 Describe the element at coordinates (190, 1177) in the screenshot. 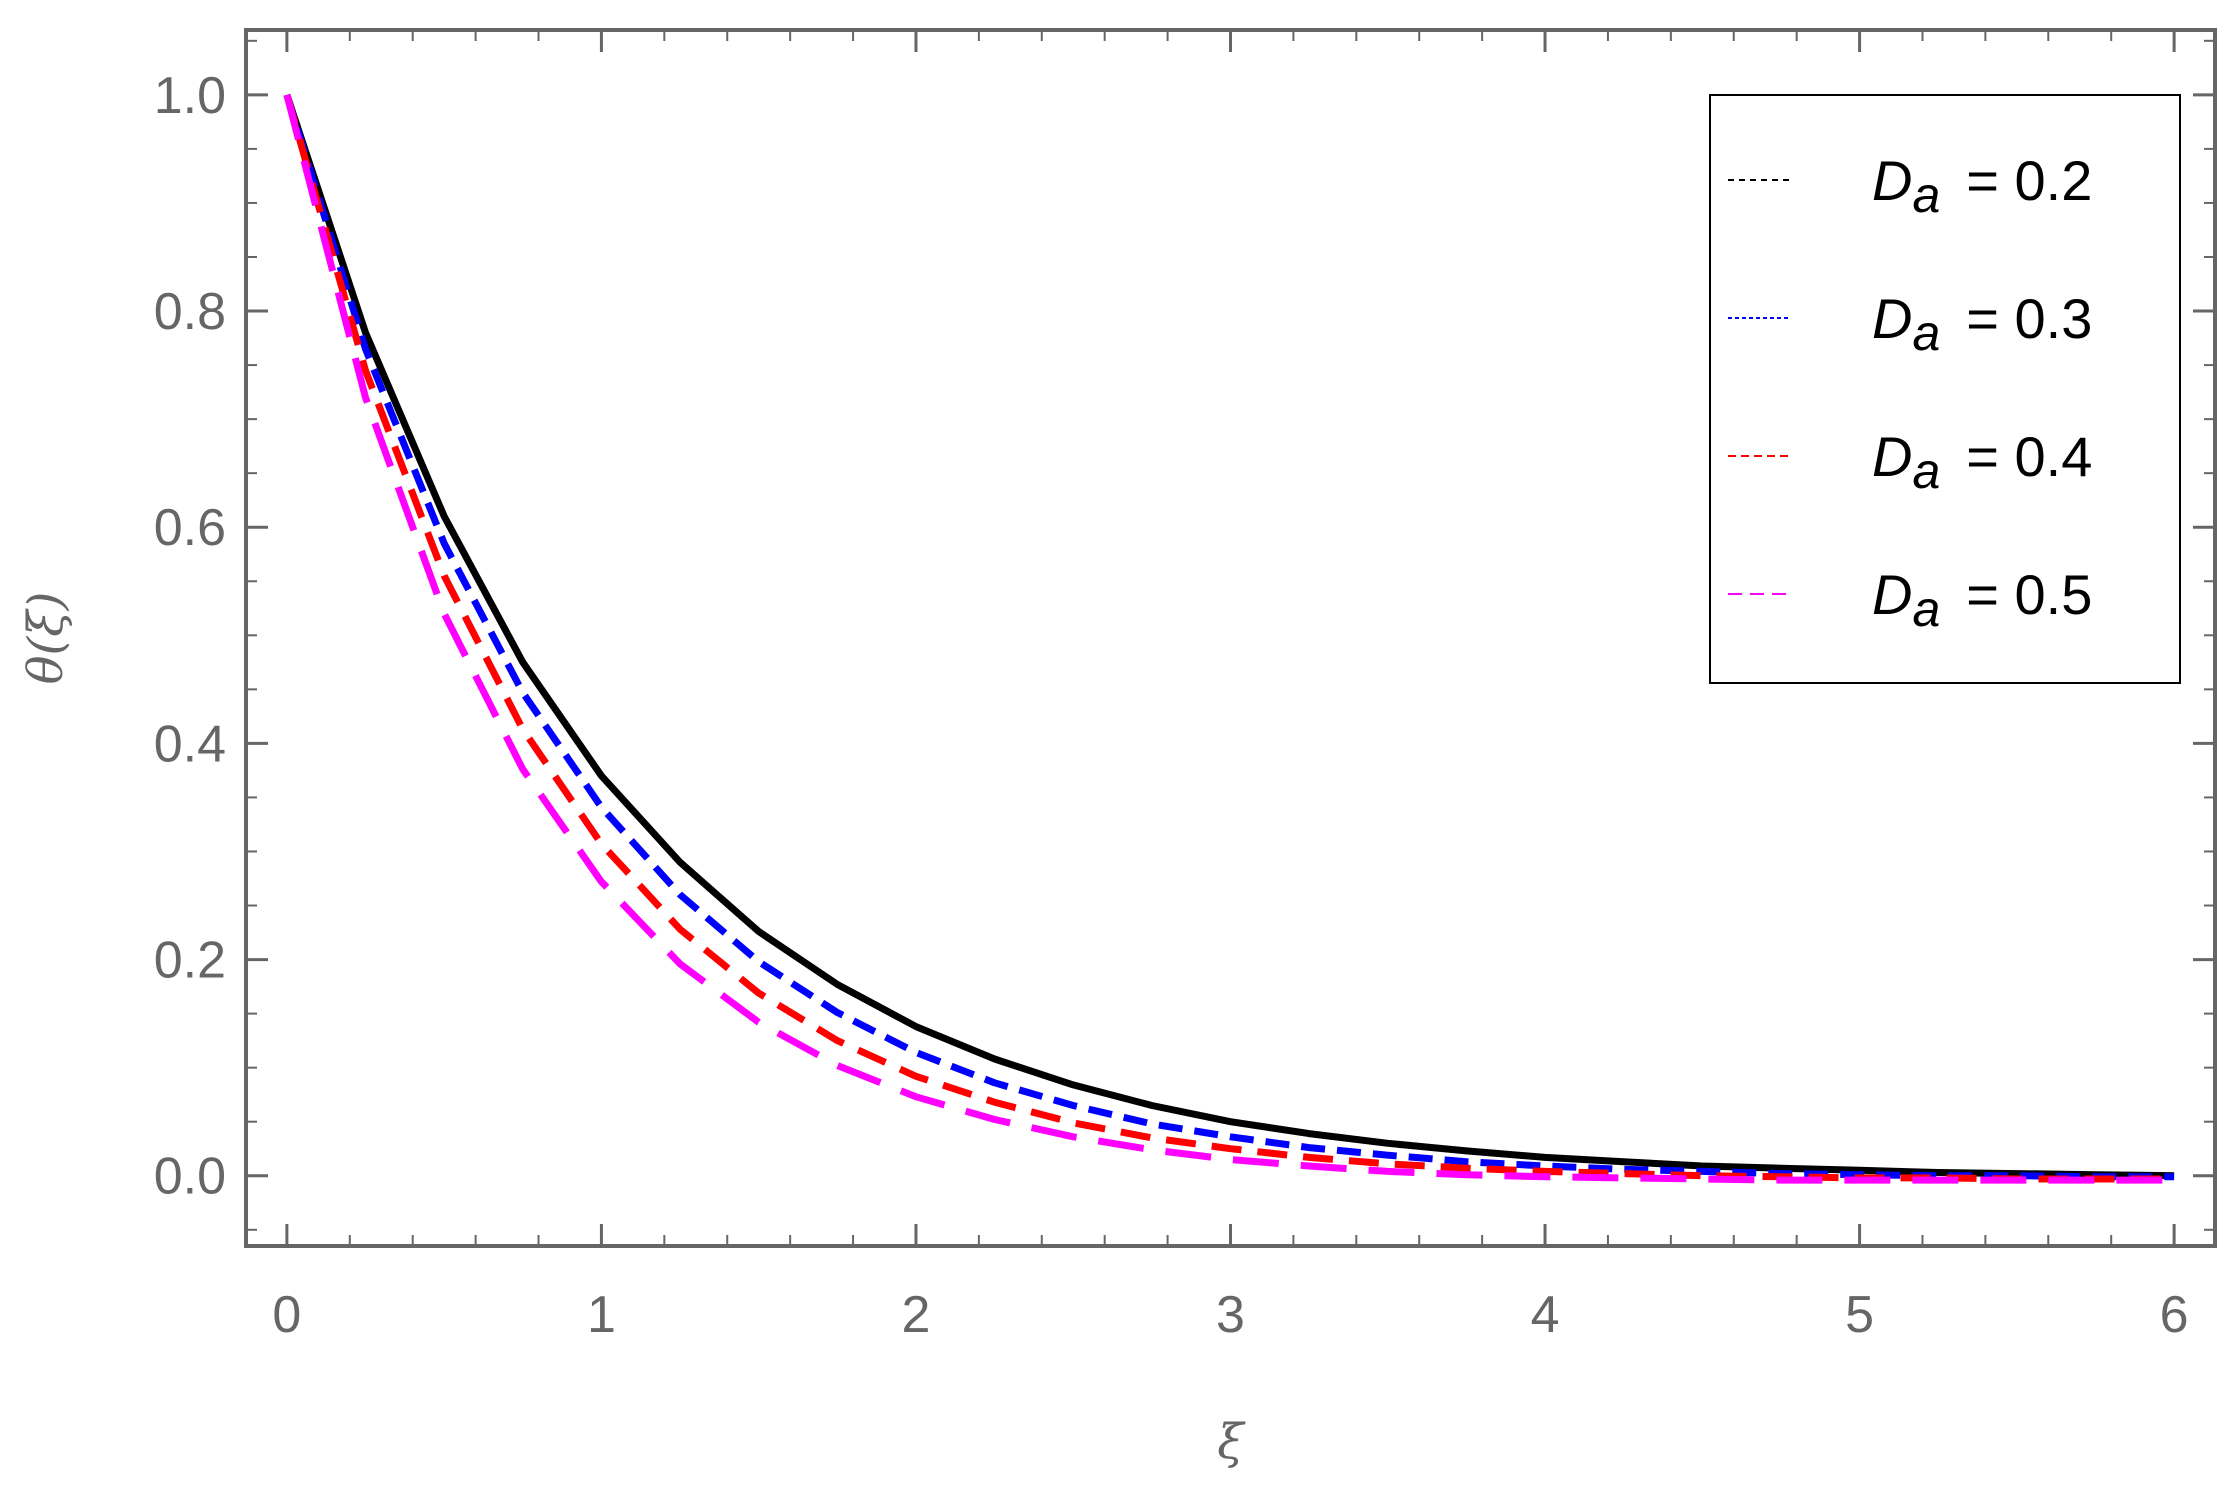

I see `y-tick-label: 0.0` at that location.